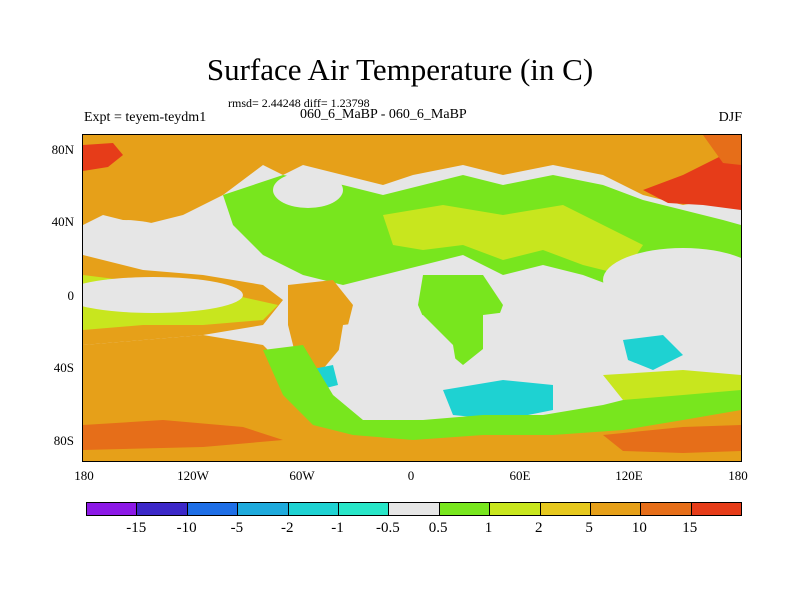  What do you see at coordinates (692, 177) in the screenshot?
I see `north-hot-spot-east` at bounding box center [692, 177].